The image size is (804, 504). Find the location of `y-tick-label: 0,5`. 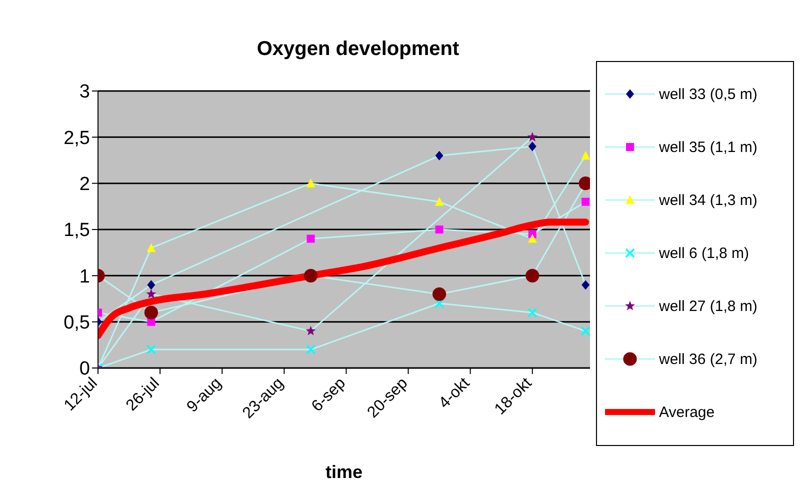

y-tick-label: 0,5 is located at coordinates (77, 323).